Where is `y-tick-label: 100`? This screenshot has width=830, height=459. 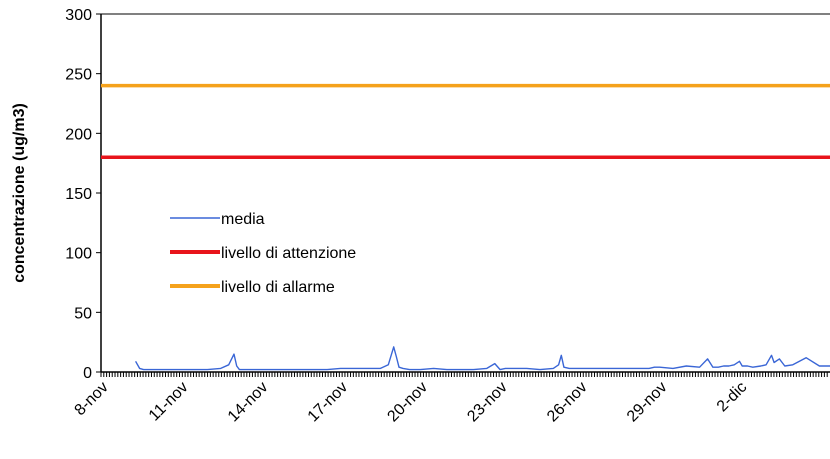 y-tick-label: 100 is located at coordinates (78, 254).